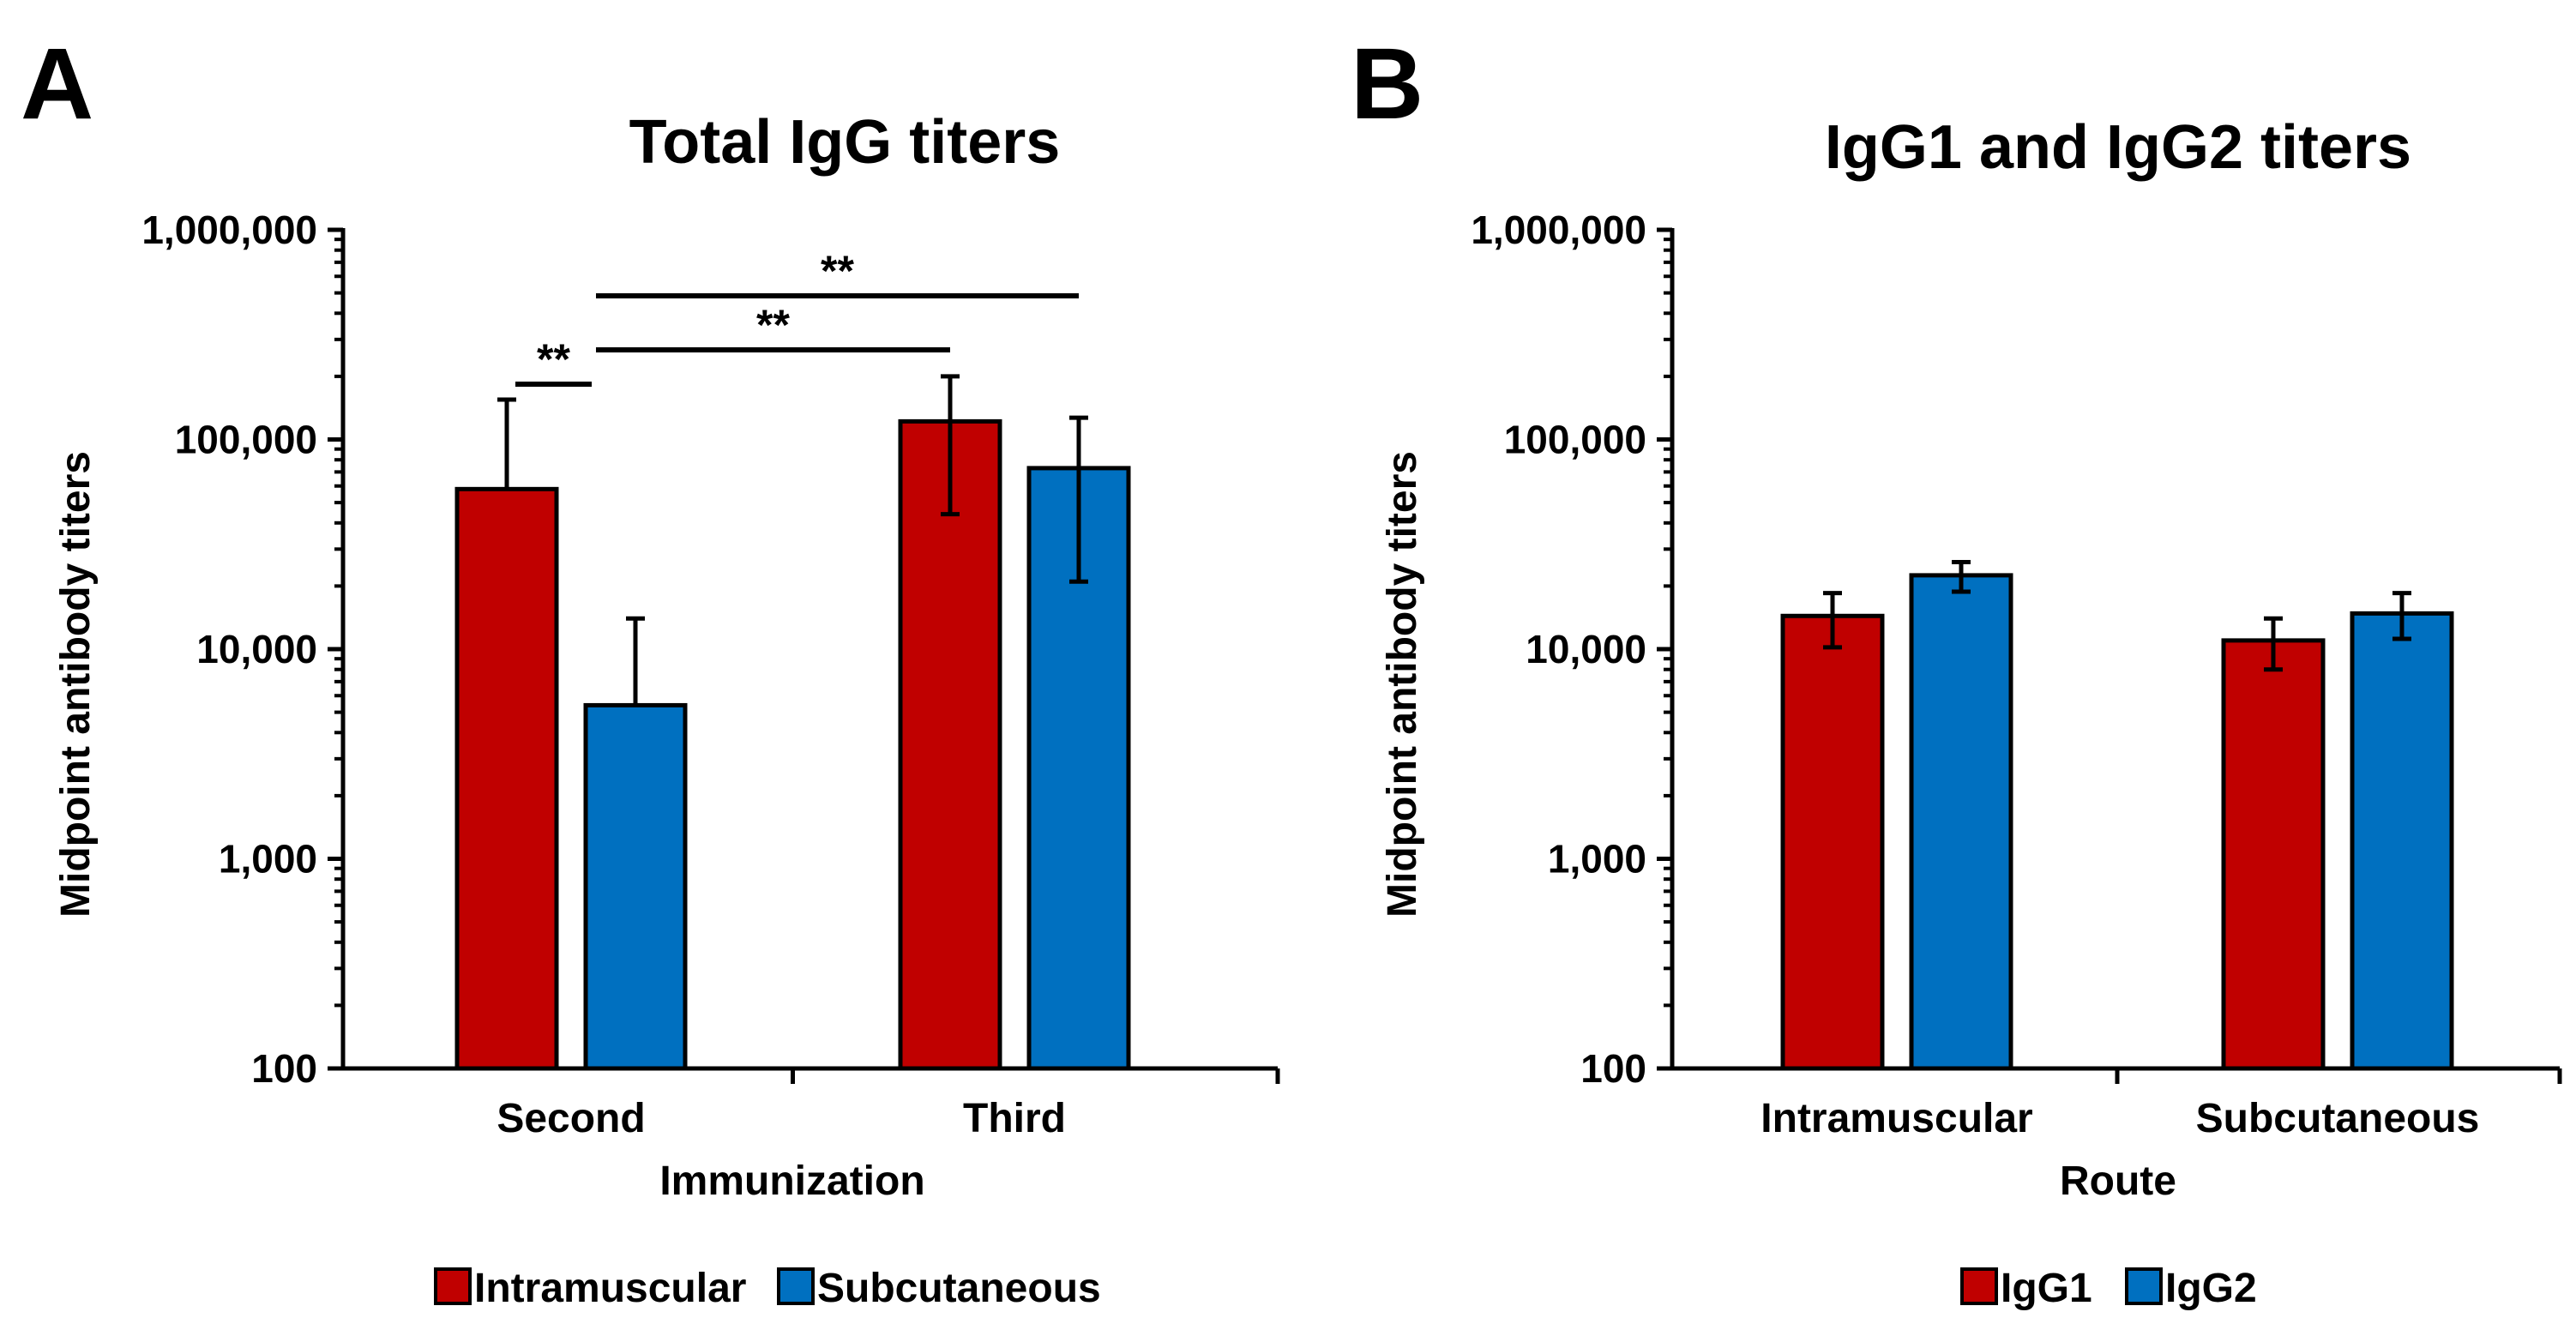 This screenshot has width=2576, height=1330. Describe the element at coordinates (506, 778) in the screenshot. I see `bar-intramuscular-second` at that location.